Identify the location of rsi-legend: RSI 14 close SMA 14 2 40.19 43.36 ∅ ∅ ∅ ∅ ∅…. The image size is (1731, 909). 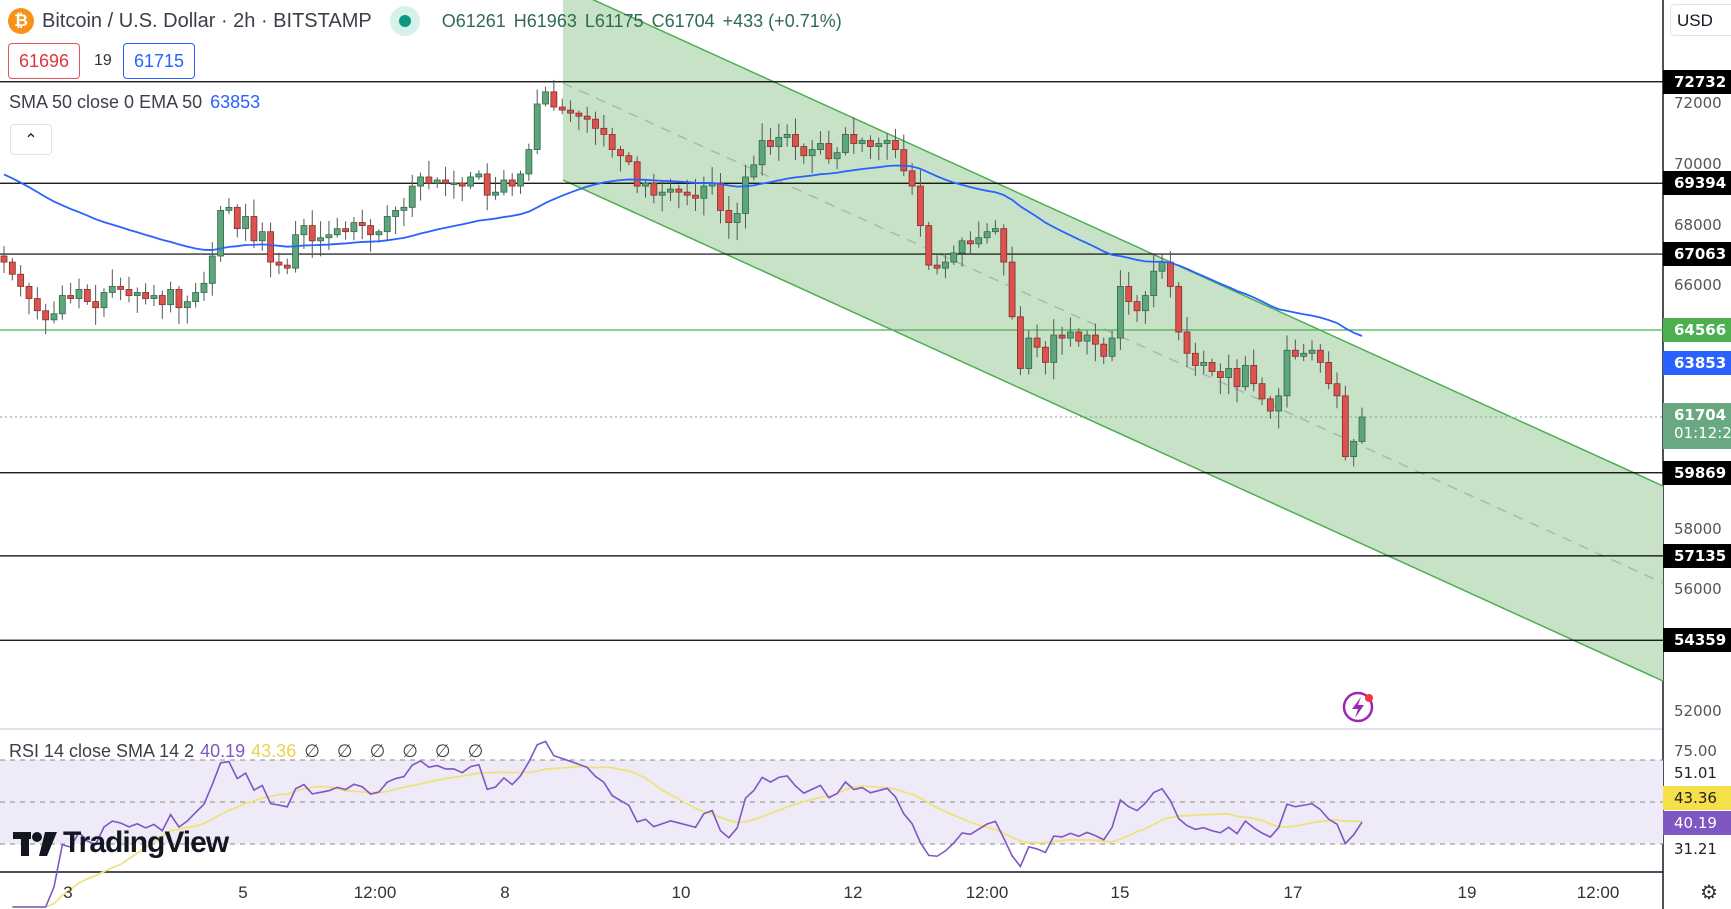
(249, 751).